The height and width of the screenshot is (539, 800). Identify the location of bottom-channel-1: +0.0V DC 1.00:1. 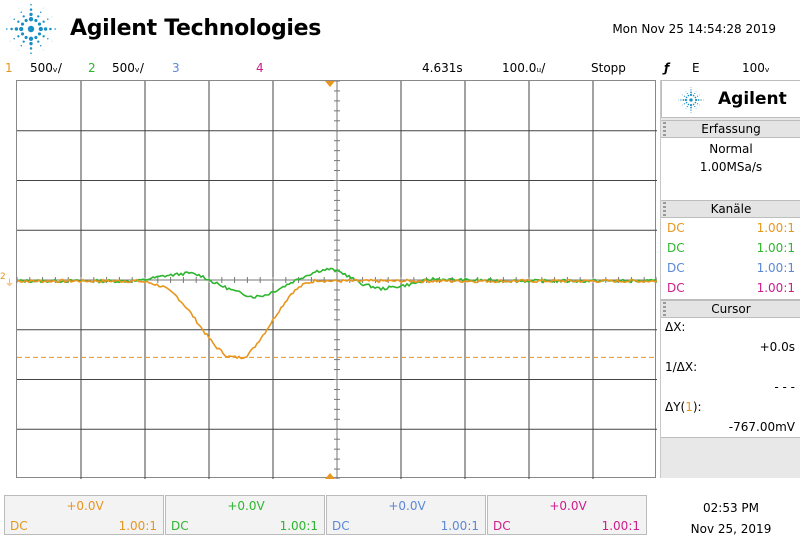
(84, 515).